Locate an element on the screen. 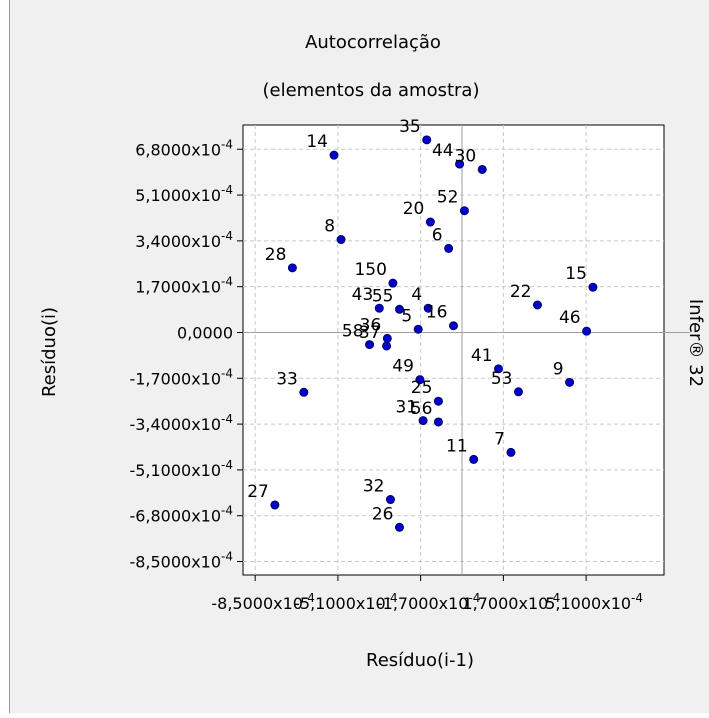  data-point-label: 22 is located at coordinates (521, 292).